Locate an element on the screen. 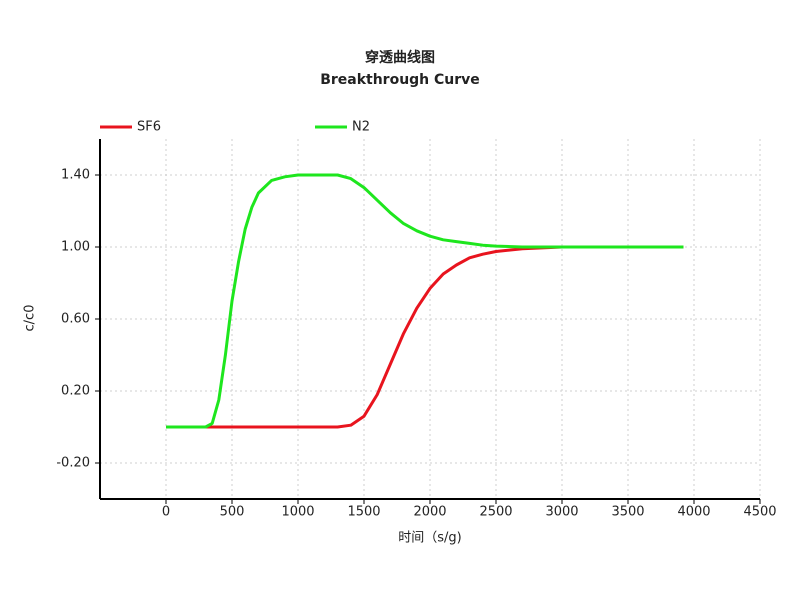  x-tick-label: 4500 is located at coordinates (759, 512).